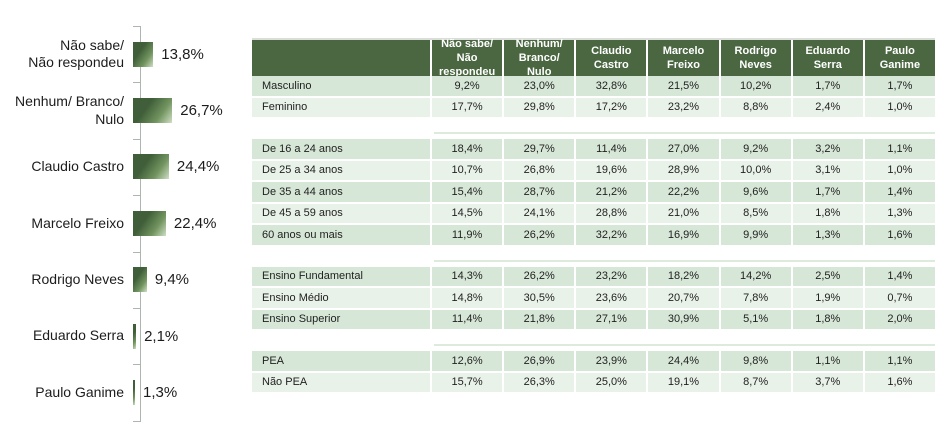  What do you see at coordinates (612, 214) in the screenshot?
I see `value-cell: 28,8%` at bounding box center [612, 214].